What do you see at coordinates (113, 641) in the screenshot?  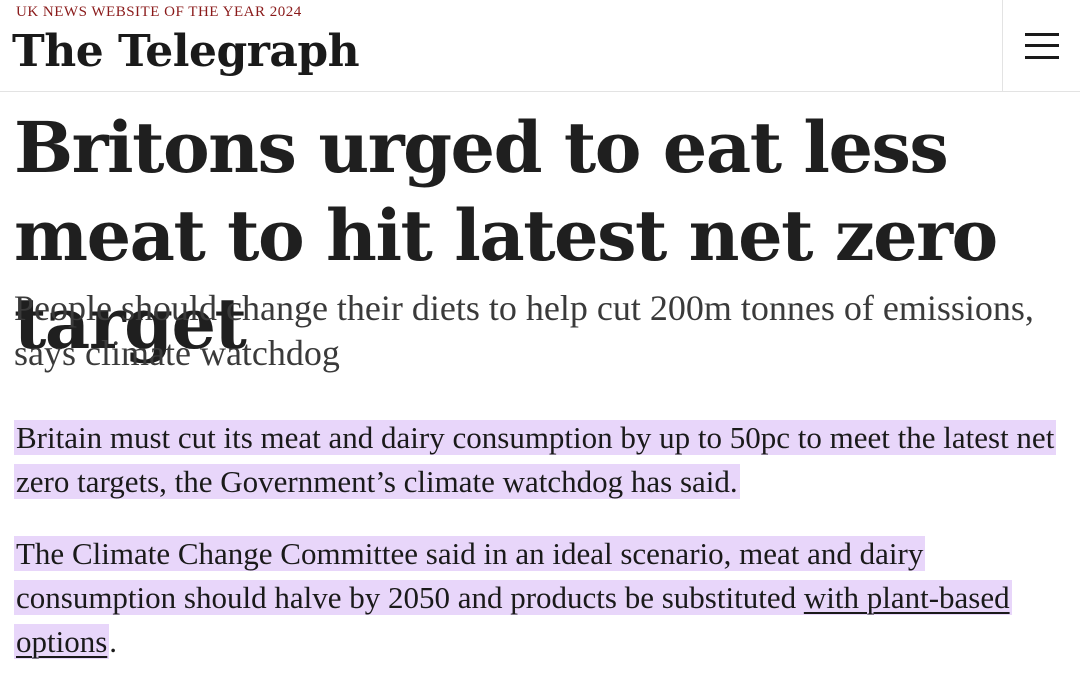 I see `paragraph-end-punctuation: .` at bounding box center [113, 641].